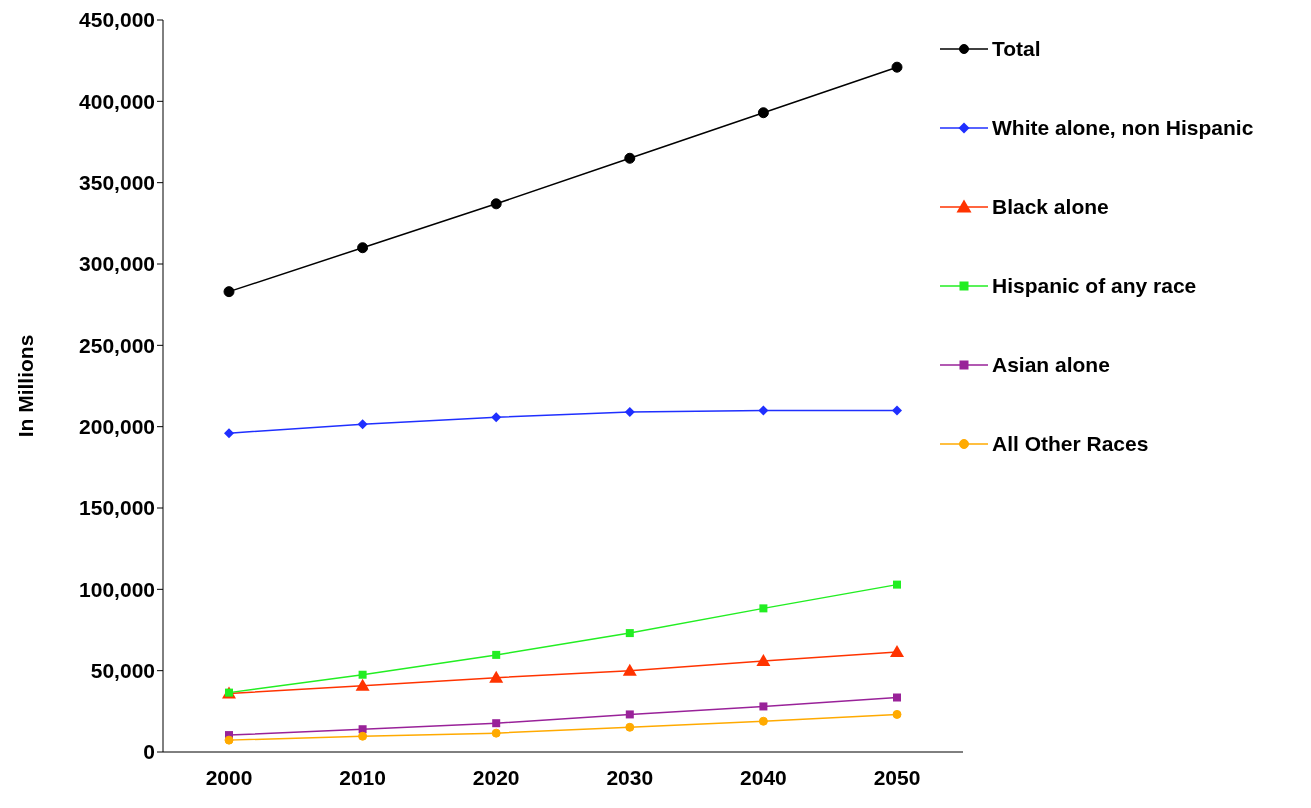 The height and width of the screenshot is (808, 1311). Describe the element at coordinates (117, 183) in the screenshot. I see `y-tick-label: 350,000` at that location.